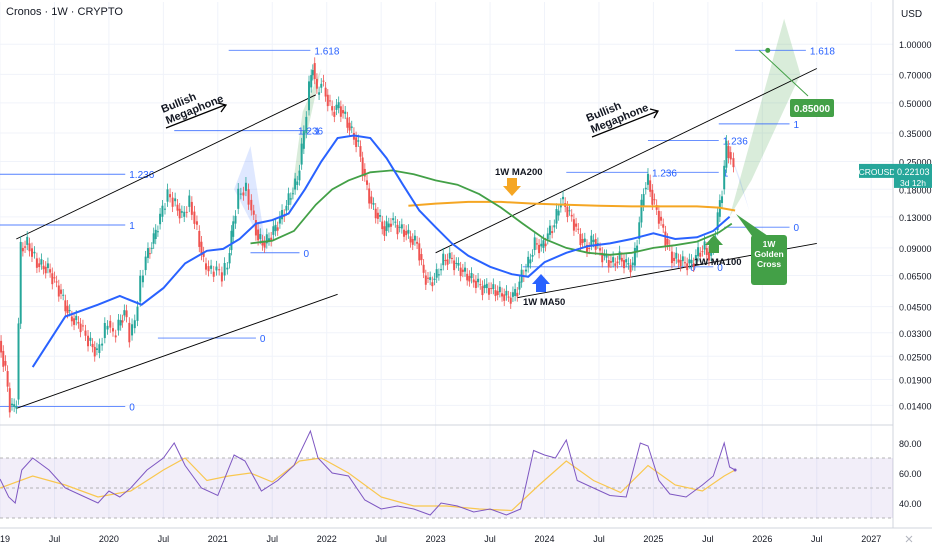 This screenshot has width=932, height=550. I want to click on fractal-zone, so click(250, 199).